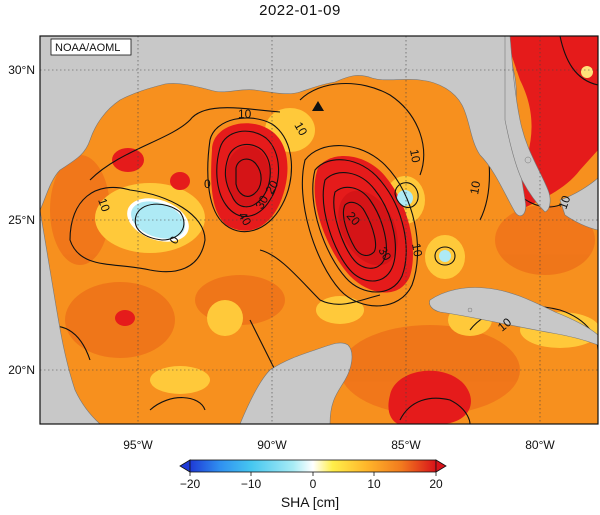  Describe the element at coordinates (87, 48) in the screenshot. I see `credit-label: NOAA/AOML` at that location.